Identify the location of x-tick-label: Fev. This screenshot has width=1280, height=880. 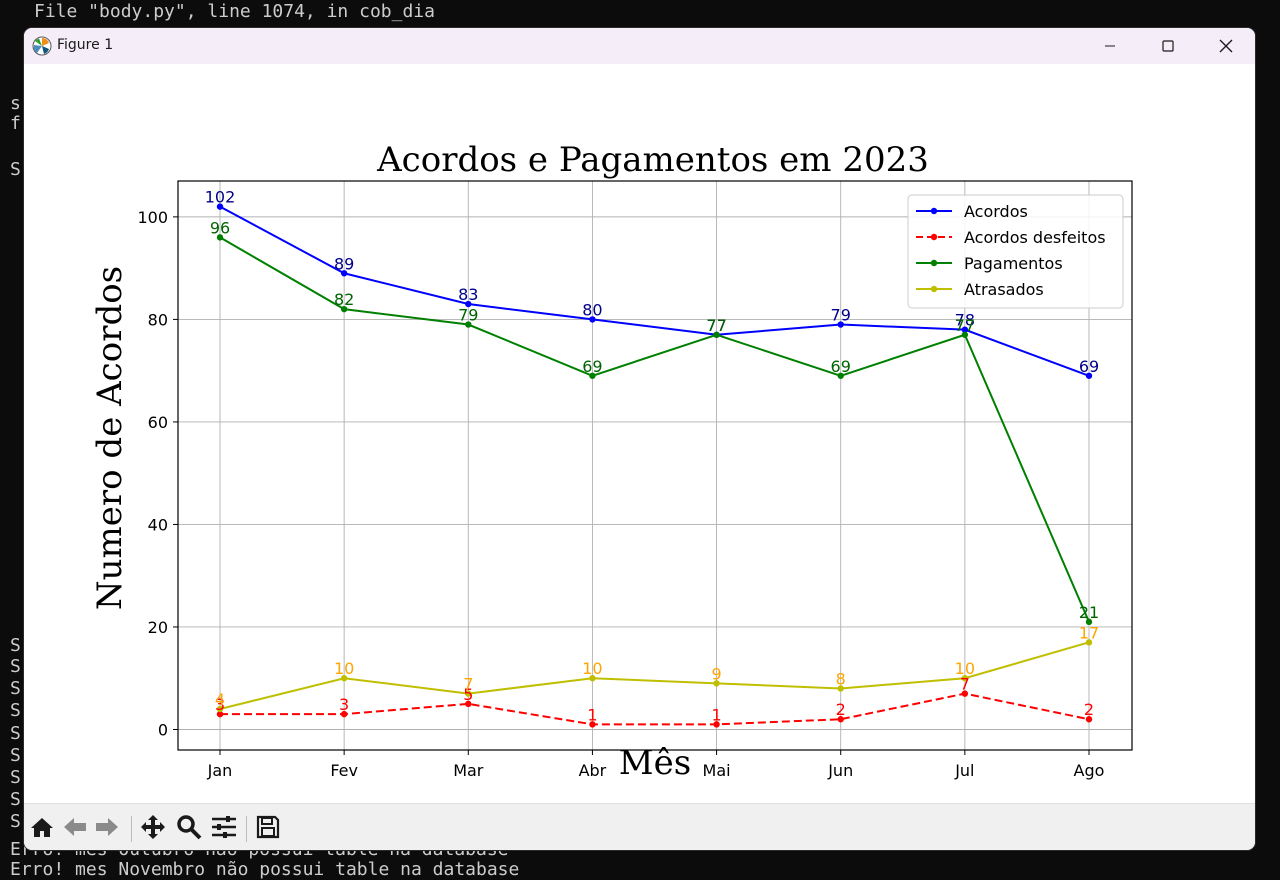
(344, 770).